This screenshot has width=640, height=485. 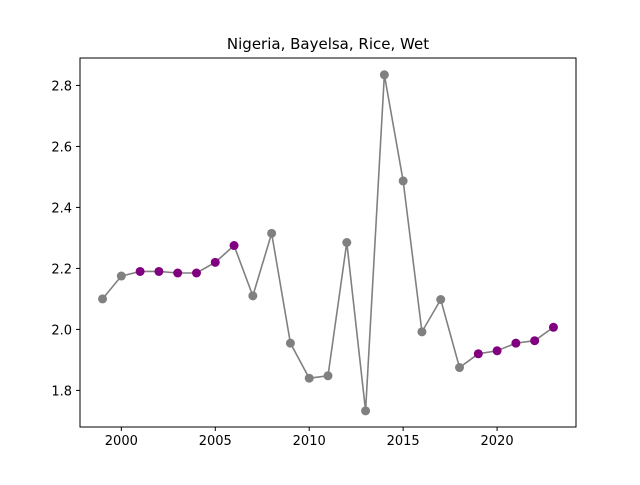 I want to click on y-axis: 1.8 2.0 2.2 2.4 2.6 2.8, so click(x=65, y=239).